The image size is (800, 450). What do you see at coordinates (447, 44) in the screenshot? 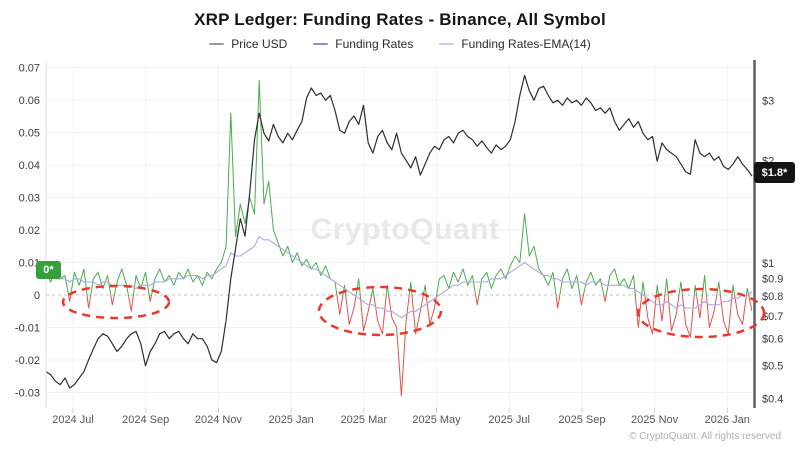
I see `funding-rates-ema-swatch-icon` at bounding box center [447, 44].